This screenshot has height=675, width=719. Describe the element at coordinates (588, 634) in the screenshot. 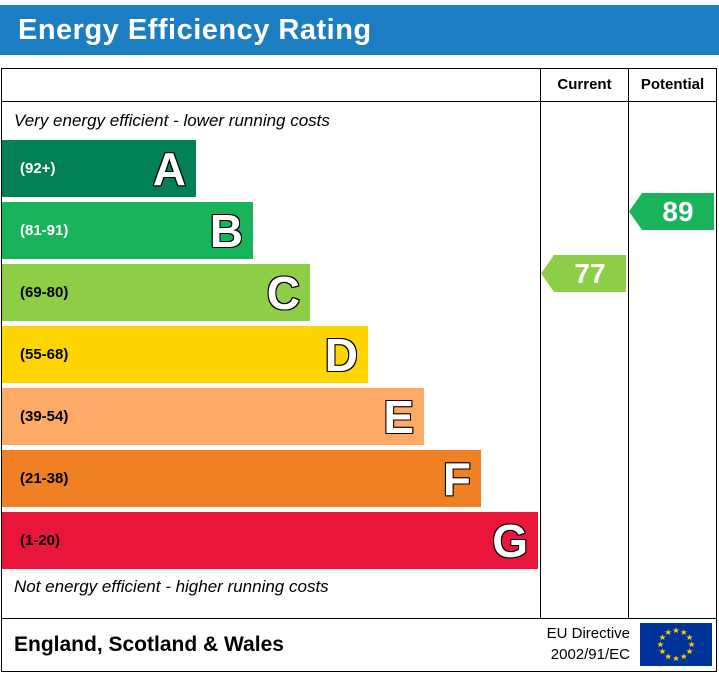

I see `eu-directive-line1: EU Directive` at that location.